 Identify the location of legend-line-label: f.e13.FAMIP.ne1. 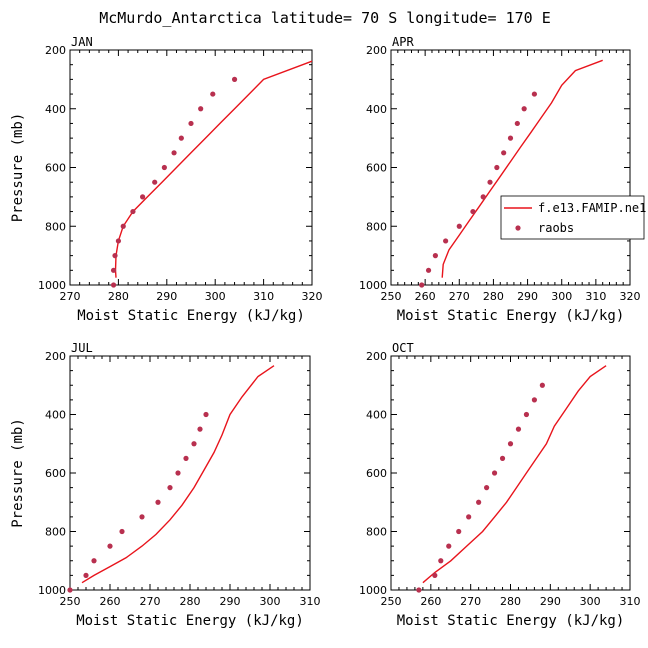
(592, 208).